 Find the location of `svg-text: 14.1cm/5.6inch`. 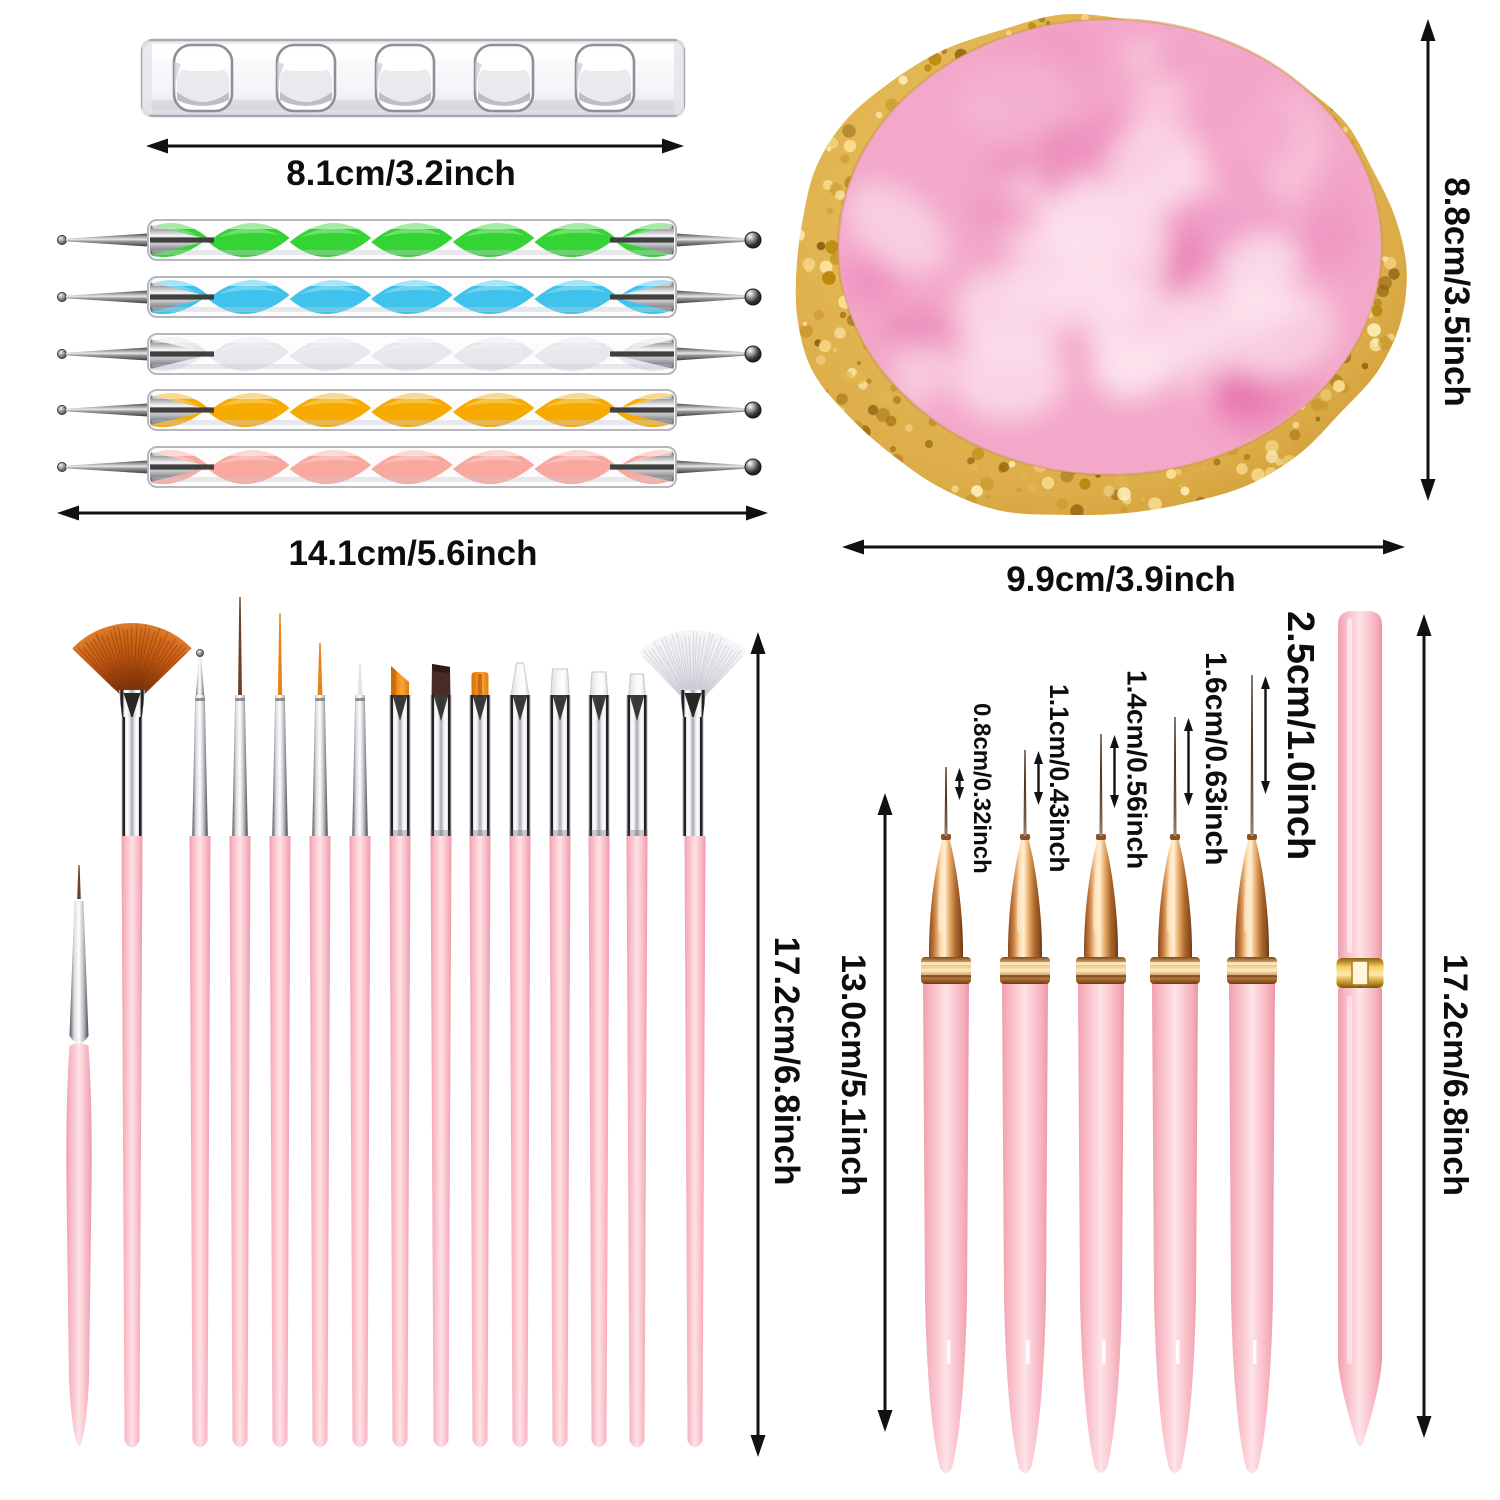

svg-text: 14.1cm/5.6inch is located at coordinates (412, 553).